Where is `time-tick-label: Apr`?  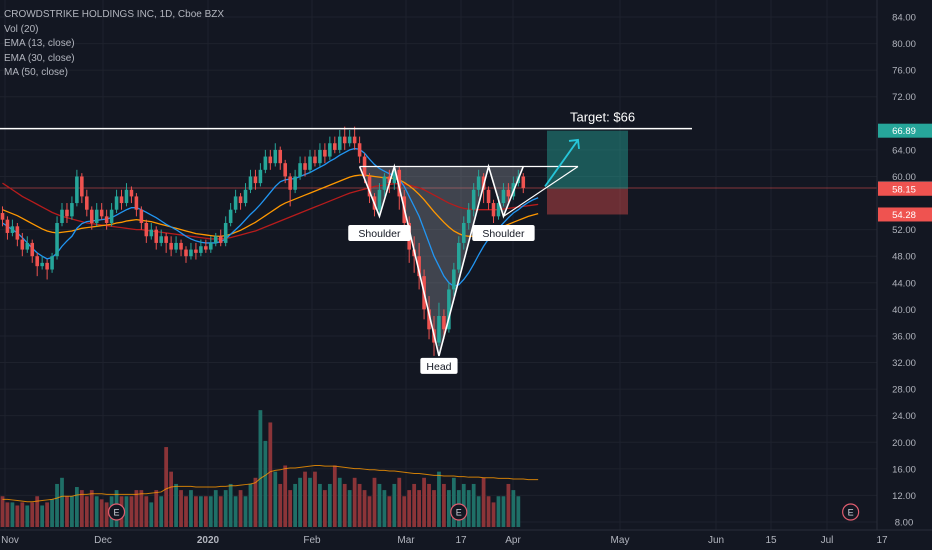 time-tick-label: Apr is located at coordinates (513, 540).